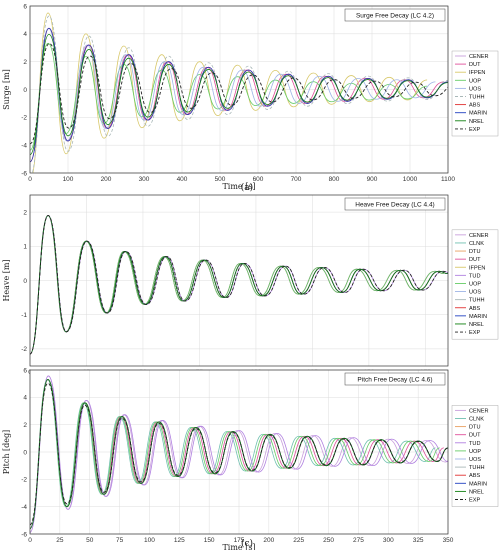 The height and width of the screenshot is (550, 502). What do you see at coordinates (410, 179) in the screenshot?
I see `x-tick-label: 1000` at bounding box center [410, 179].